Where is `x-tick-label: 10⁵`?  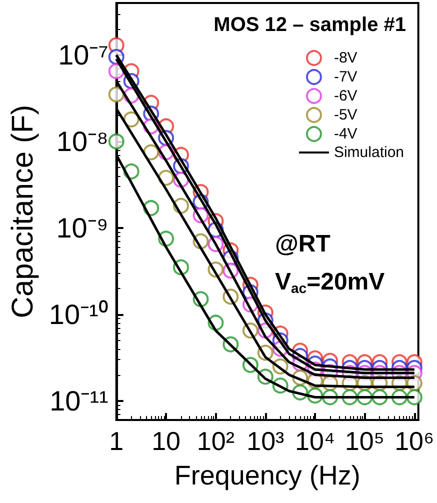
x-tick-label: 10⁵ is located at coordinates (364, 441).